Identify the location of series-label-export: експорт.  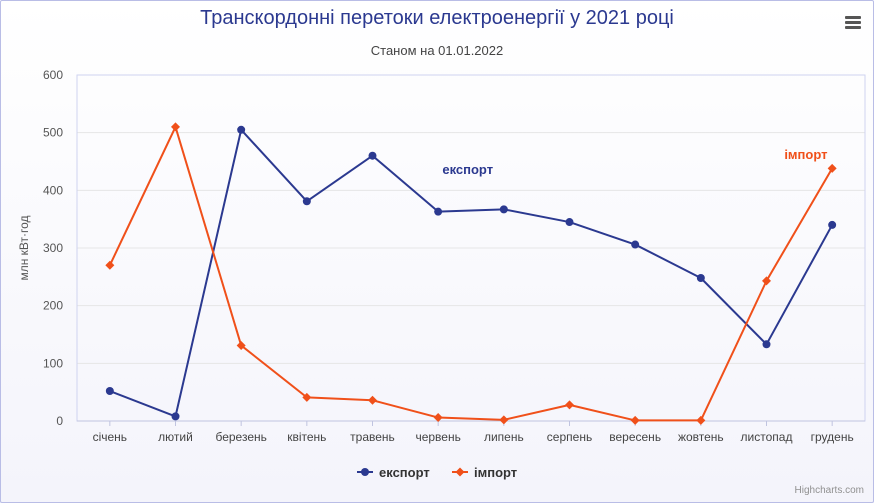
(467, 169).